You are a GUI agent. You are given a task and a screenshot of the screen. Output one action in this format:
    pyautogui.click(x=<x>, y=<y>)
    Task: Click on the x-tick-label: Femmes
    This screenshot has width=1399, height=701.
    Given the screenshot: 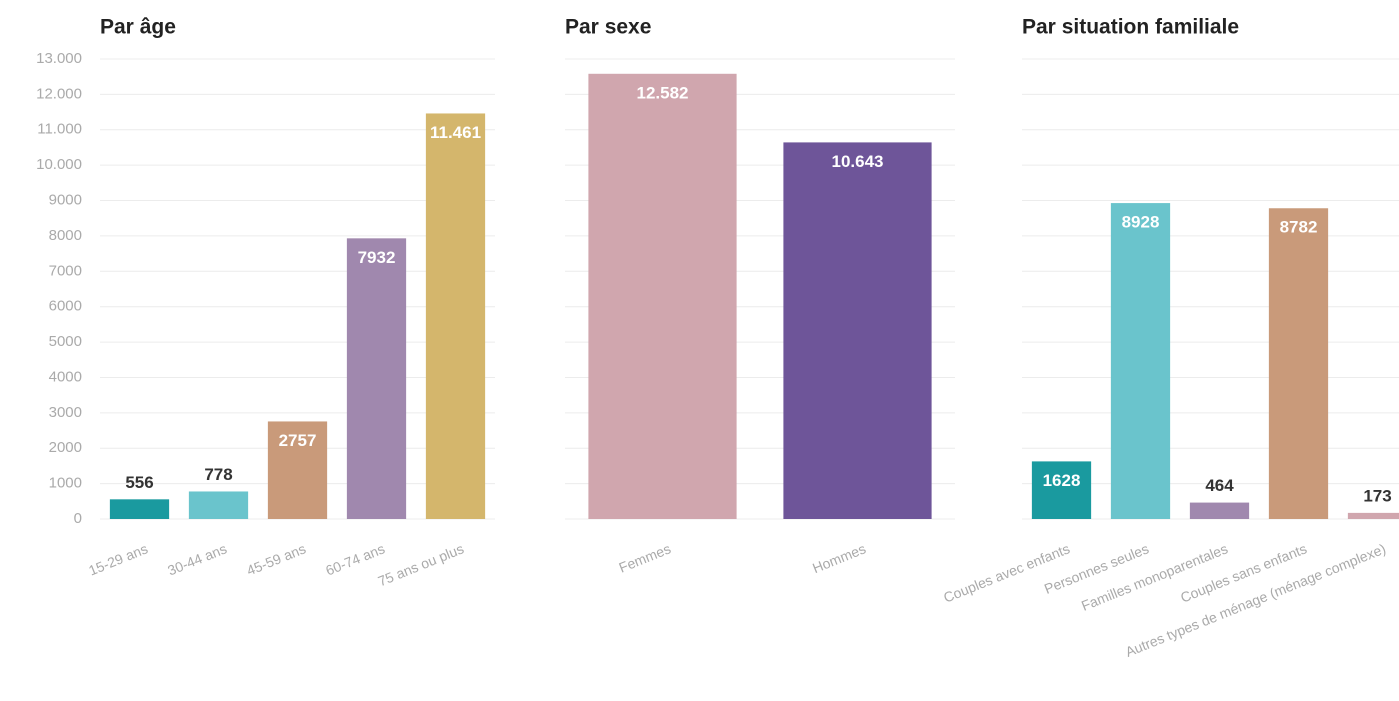 What is the action you would take?
    pyautogui.click(x=645, y=557)
    